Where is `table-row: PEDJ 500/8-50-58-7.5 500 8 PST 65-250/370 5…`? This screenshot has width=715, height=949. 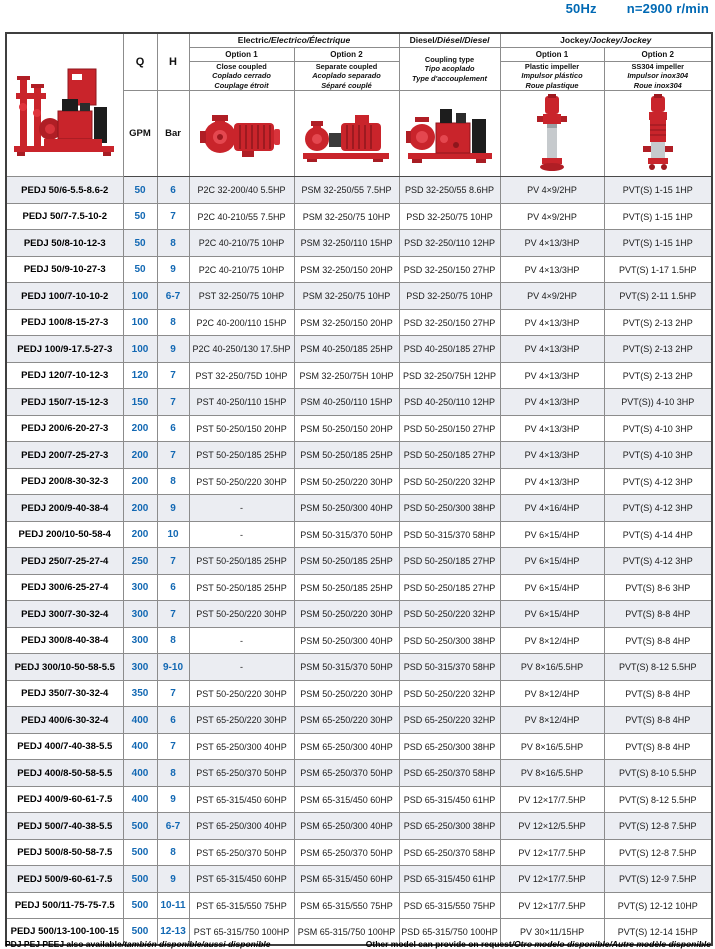 table-row: PEDJ 500/8-50-58-7.5 500 8 PST 65-250/370 5… is located at coordinates (359, 852).